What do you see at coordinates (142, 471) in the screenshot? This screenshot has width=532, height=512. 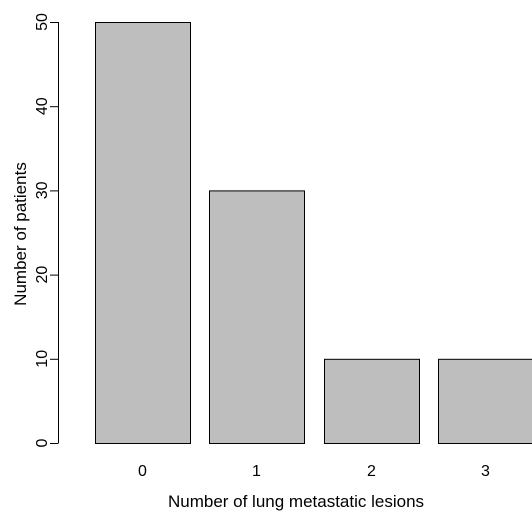 I see `x-tick-label-0: 0` at bounding box center [142, 471].